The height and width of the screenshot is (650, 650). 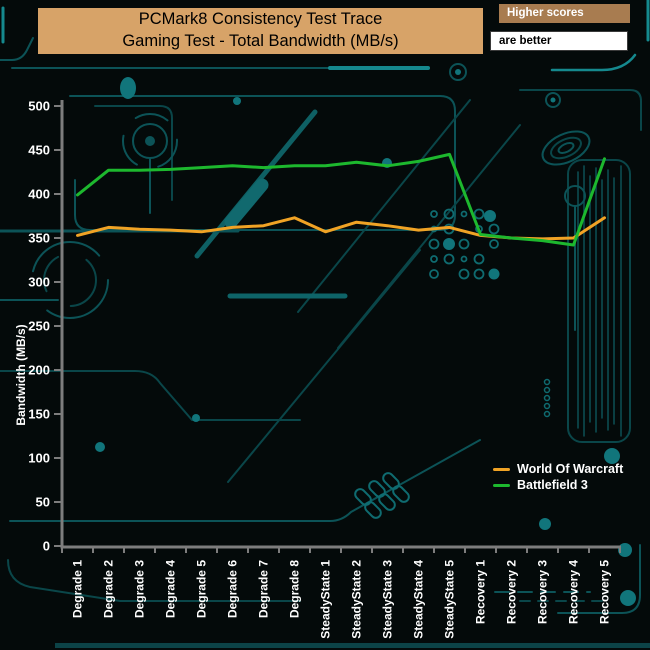 What do you see at coordinates (21, 375) in the screenshot?
I see `y-axis-title: Bandwidth (MB/s)` at bounding box center [21, 375].